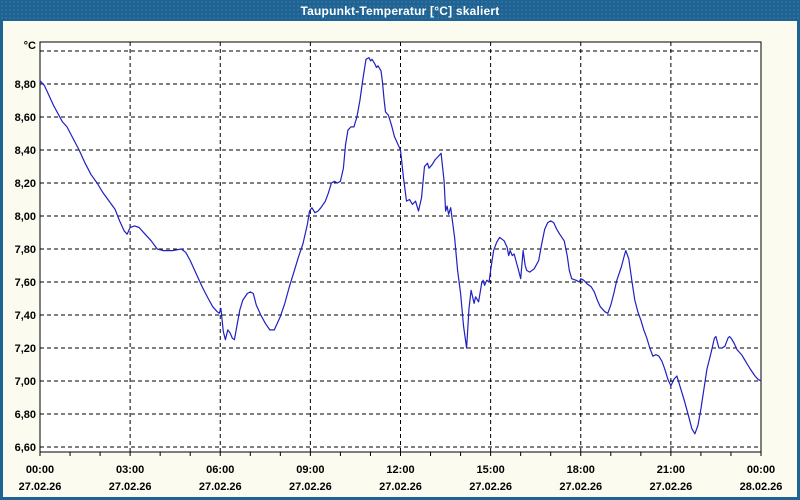 Image resolution: width=800 pixels, height=500 pixels. I want to click on x-tick-time-label: 15:00, so click(491, 470).